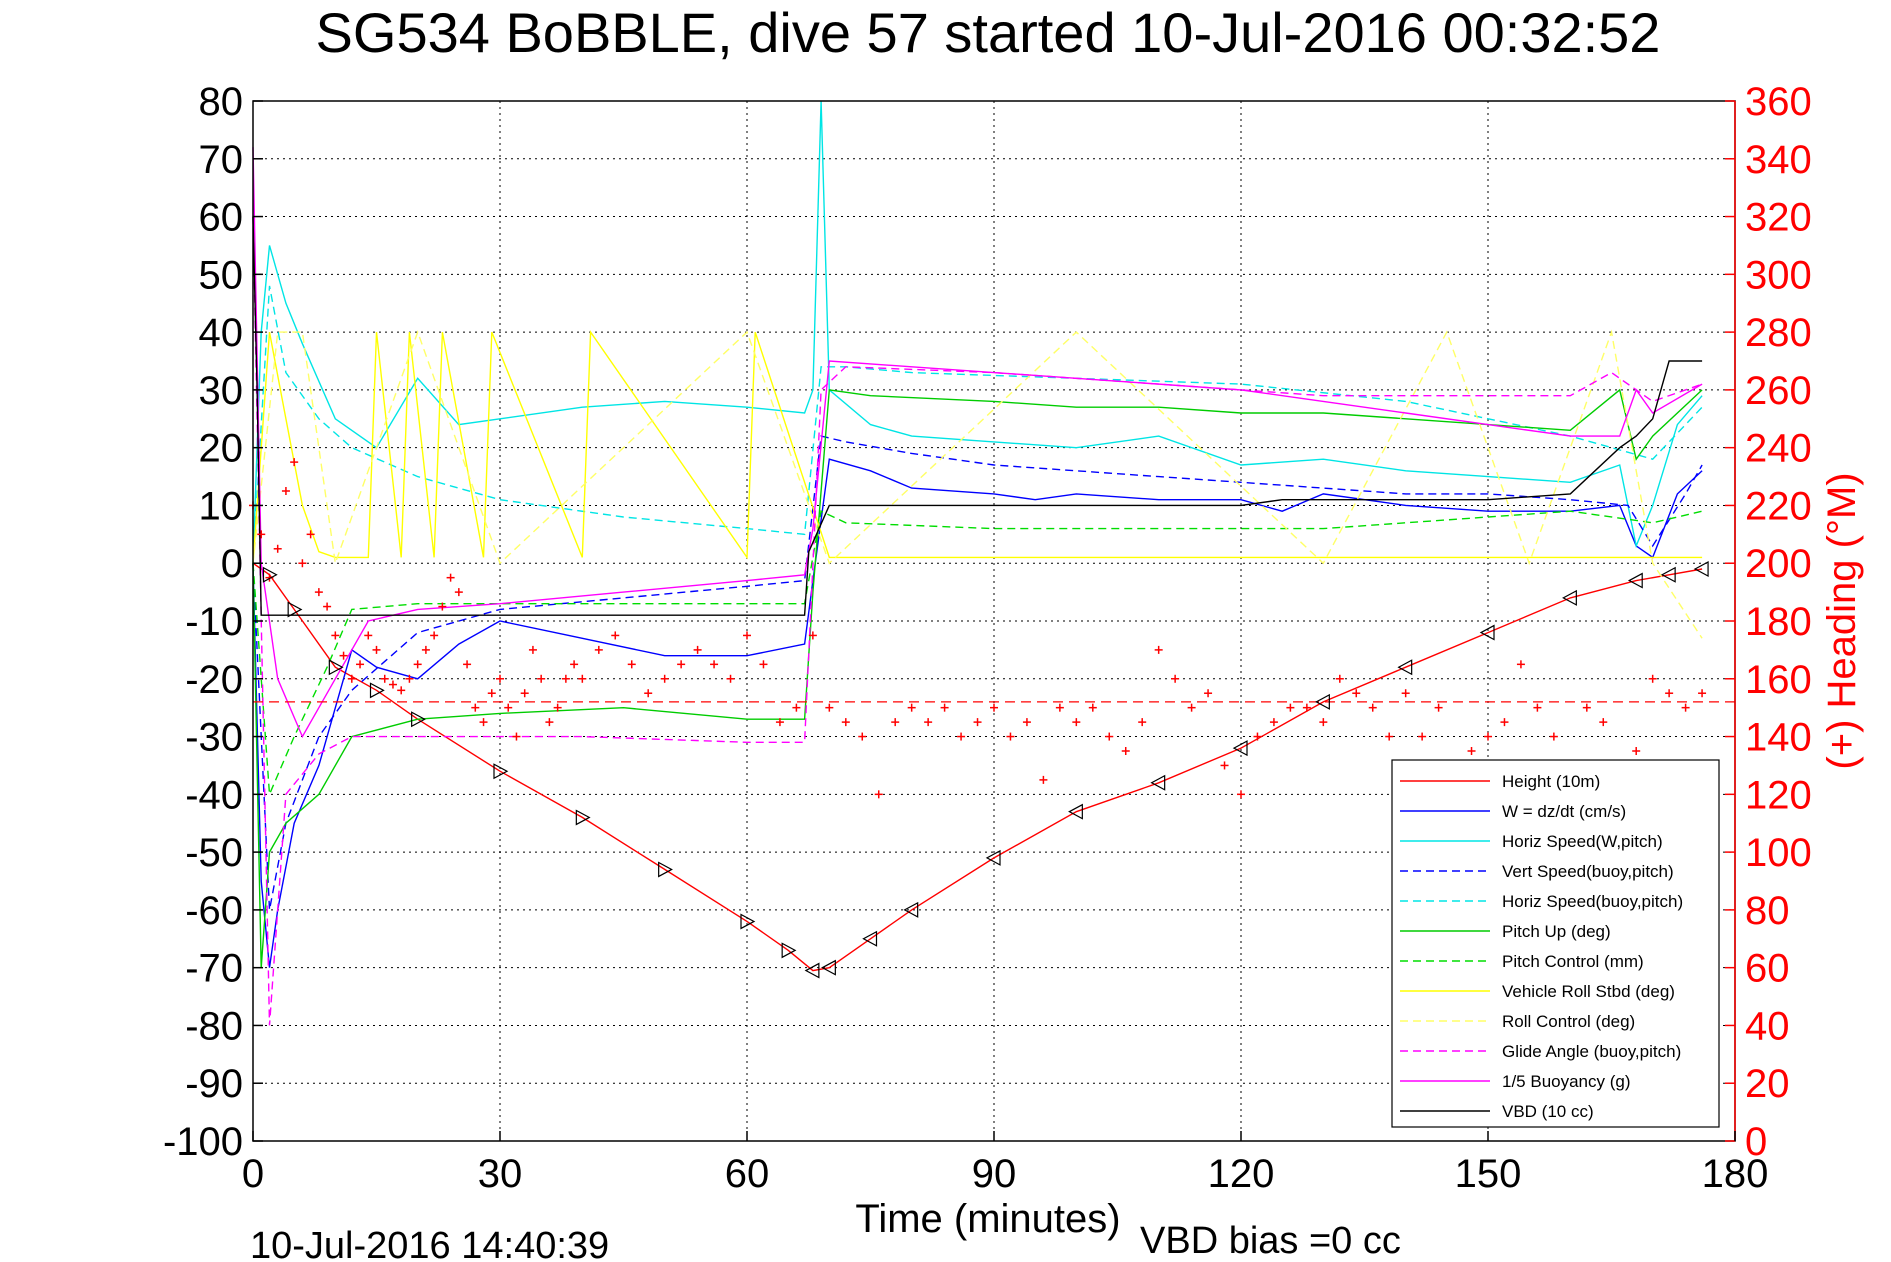  Describe the element at coordinates (1555, 943) in the screenshot. I see `legend-box` at that location.